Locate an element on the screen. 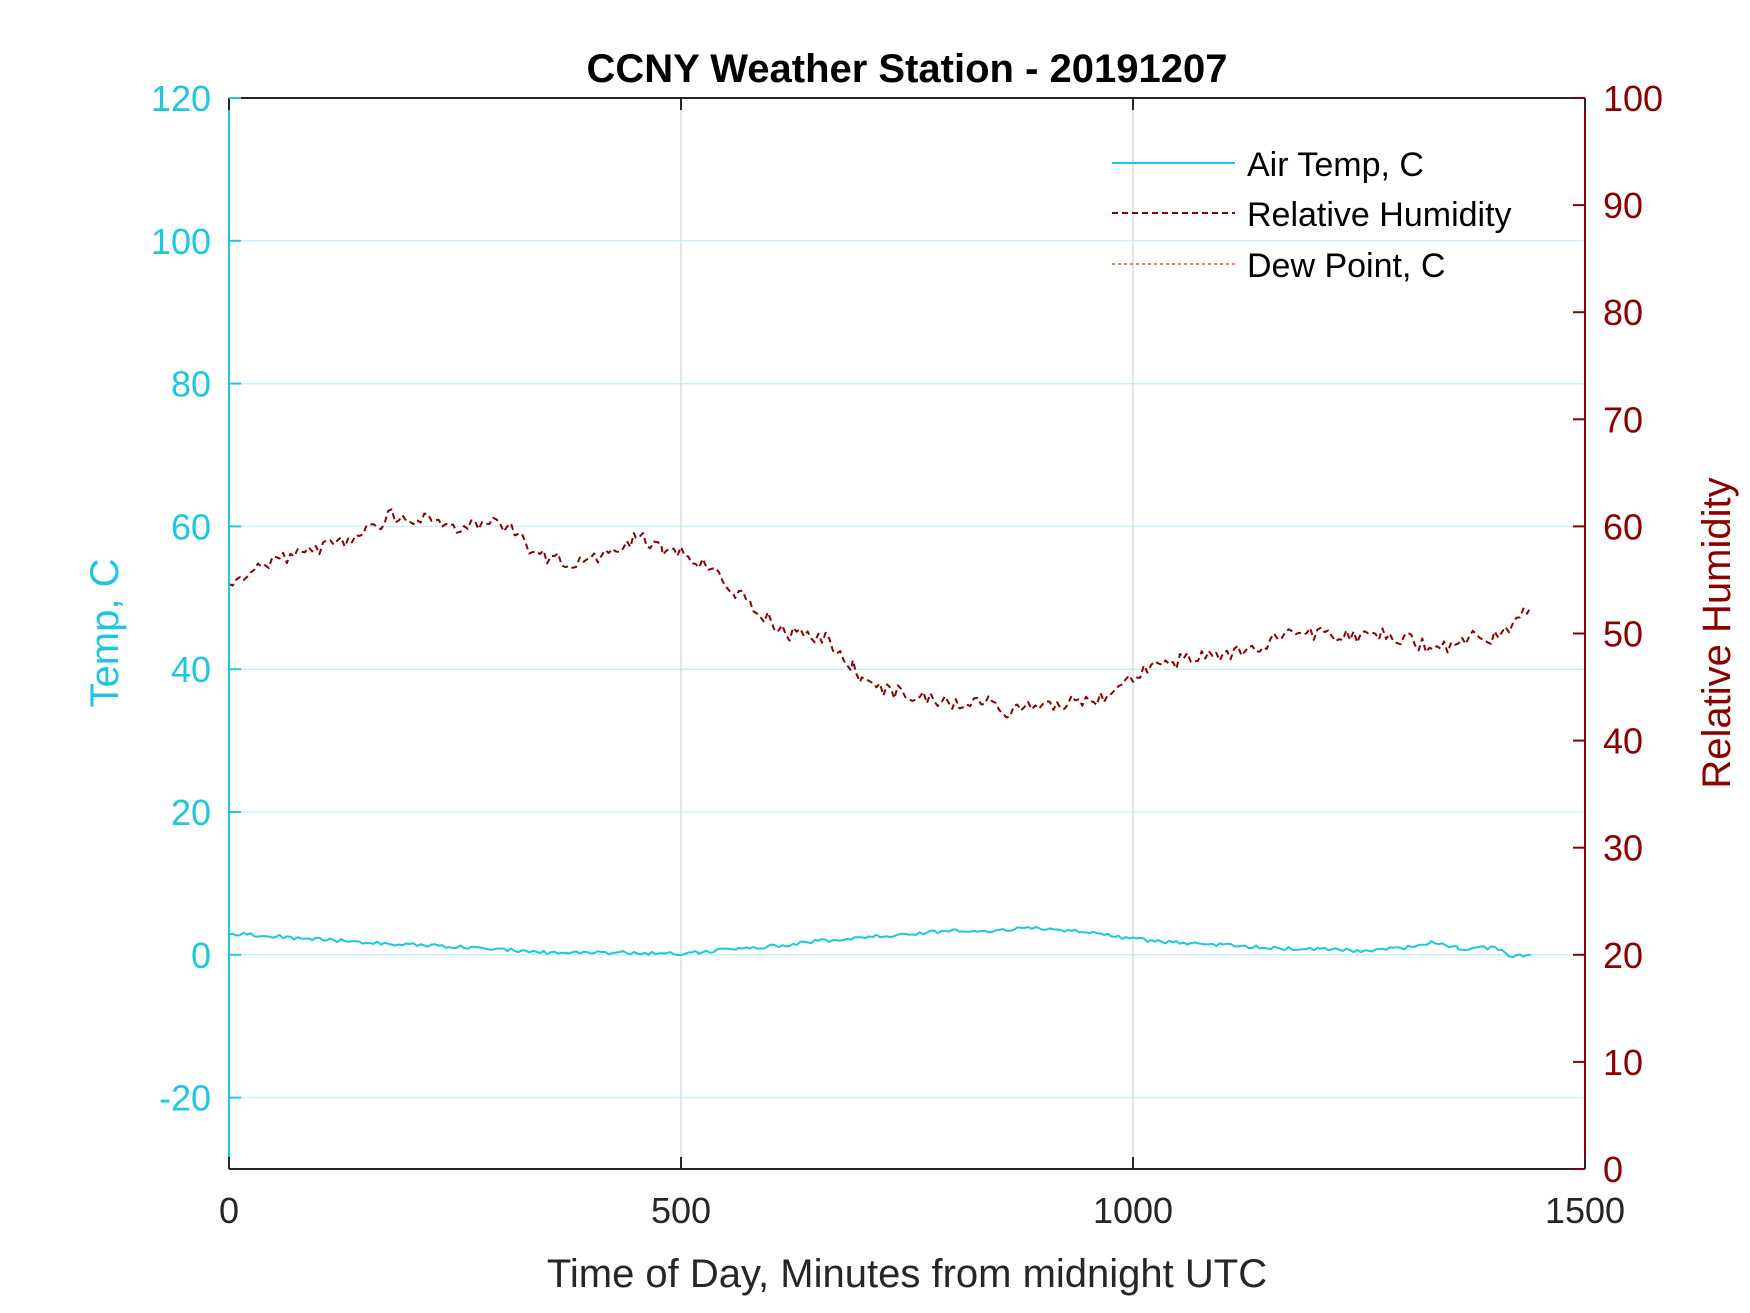 Image resolution: width=1750 pixels, height=1313 pixels. x-tick-label: 1000 is located at coordinates (1133, 1210).